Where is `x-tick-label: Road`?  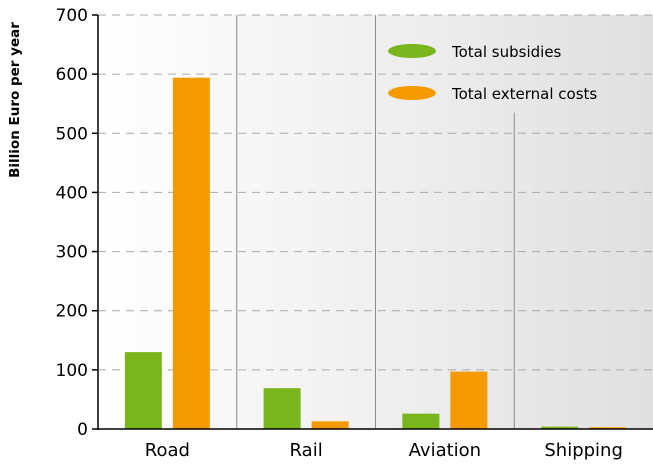
x-tick-label: Road is located at coordinates (167, 450).